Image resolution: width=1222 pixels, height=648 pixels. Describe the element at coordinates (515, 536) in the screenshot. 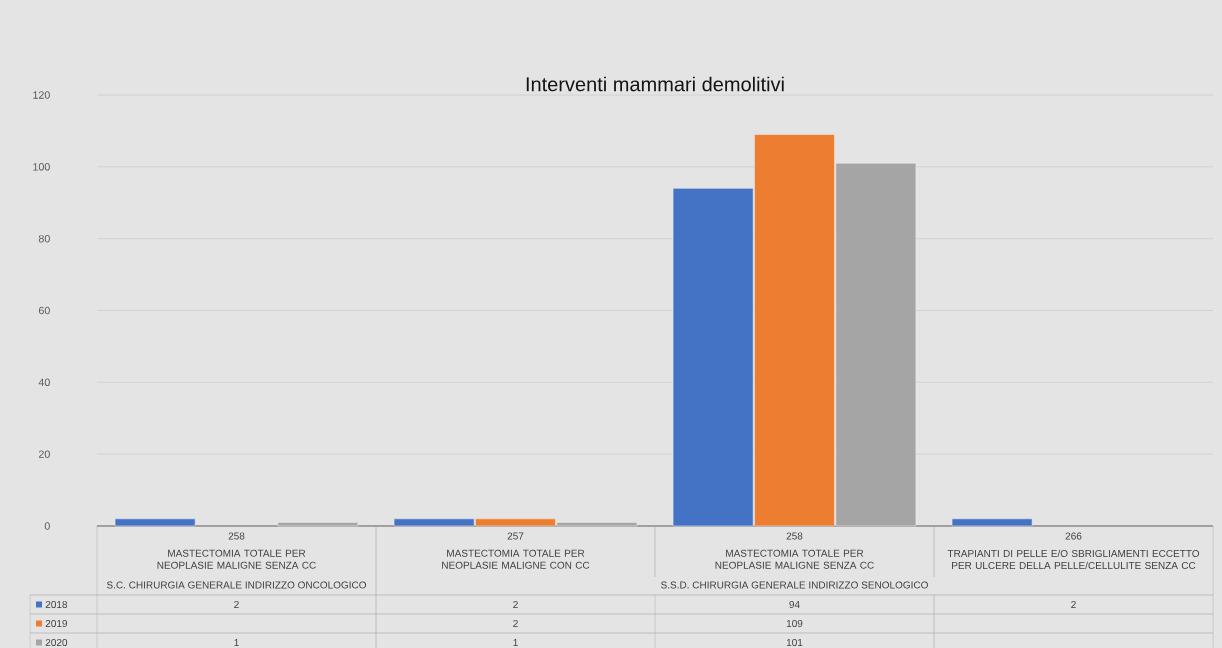

I see `text: 257` at that location.